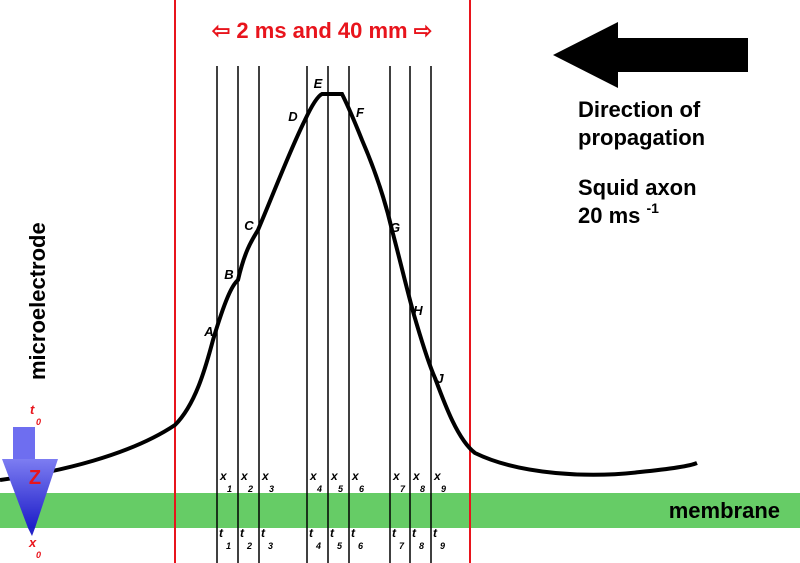  Describe the element at coordinates (609, 215) in the screenshot. I see `species-line-2: 20 ms` at that location.